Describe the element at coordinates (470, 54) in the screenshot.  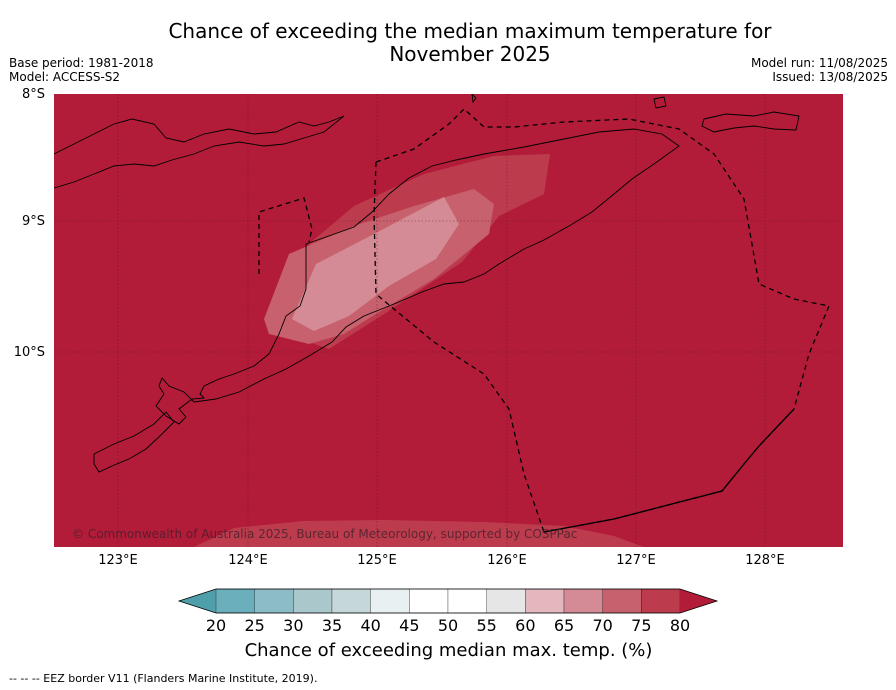
I see `title-line-2: November 2025` at that location.